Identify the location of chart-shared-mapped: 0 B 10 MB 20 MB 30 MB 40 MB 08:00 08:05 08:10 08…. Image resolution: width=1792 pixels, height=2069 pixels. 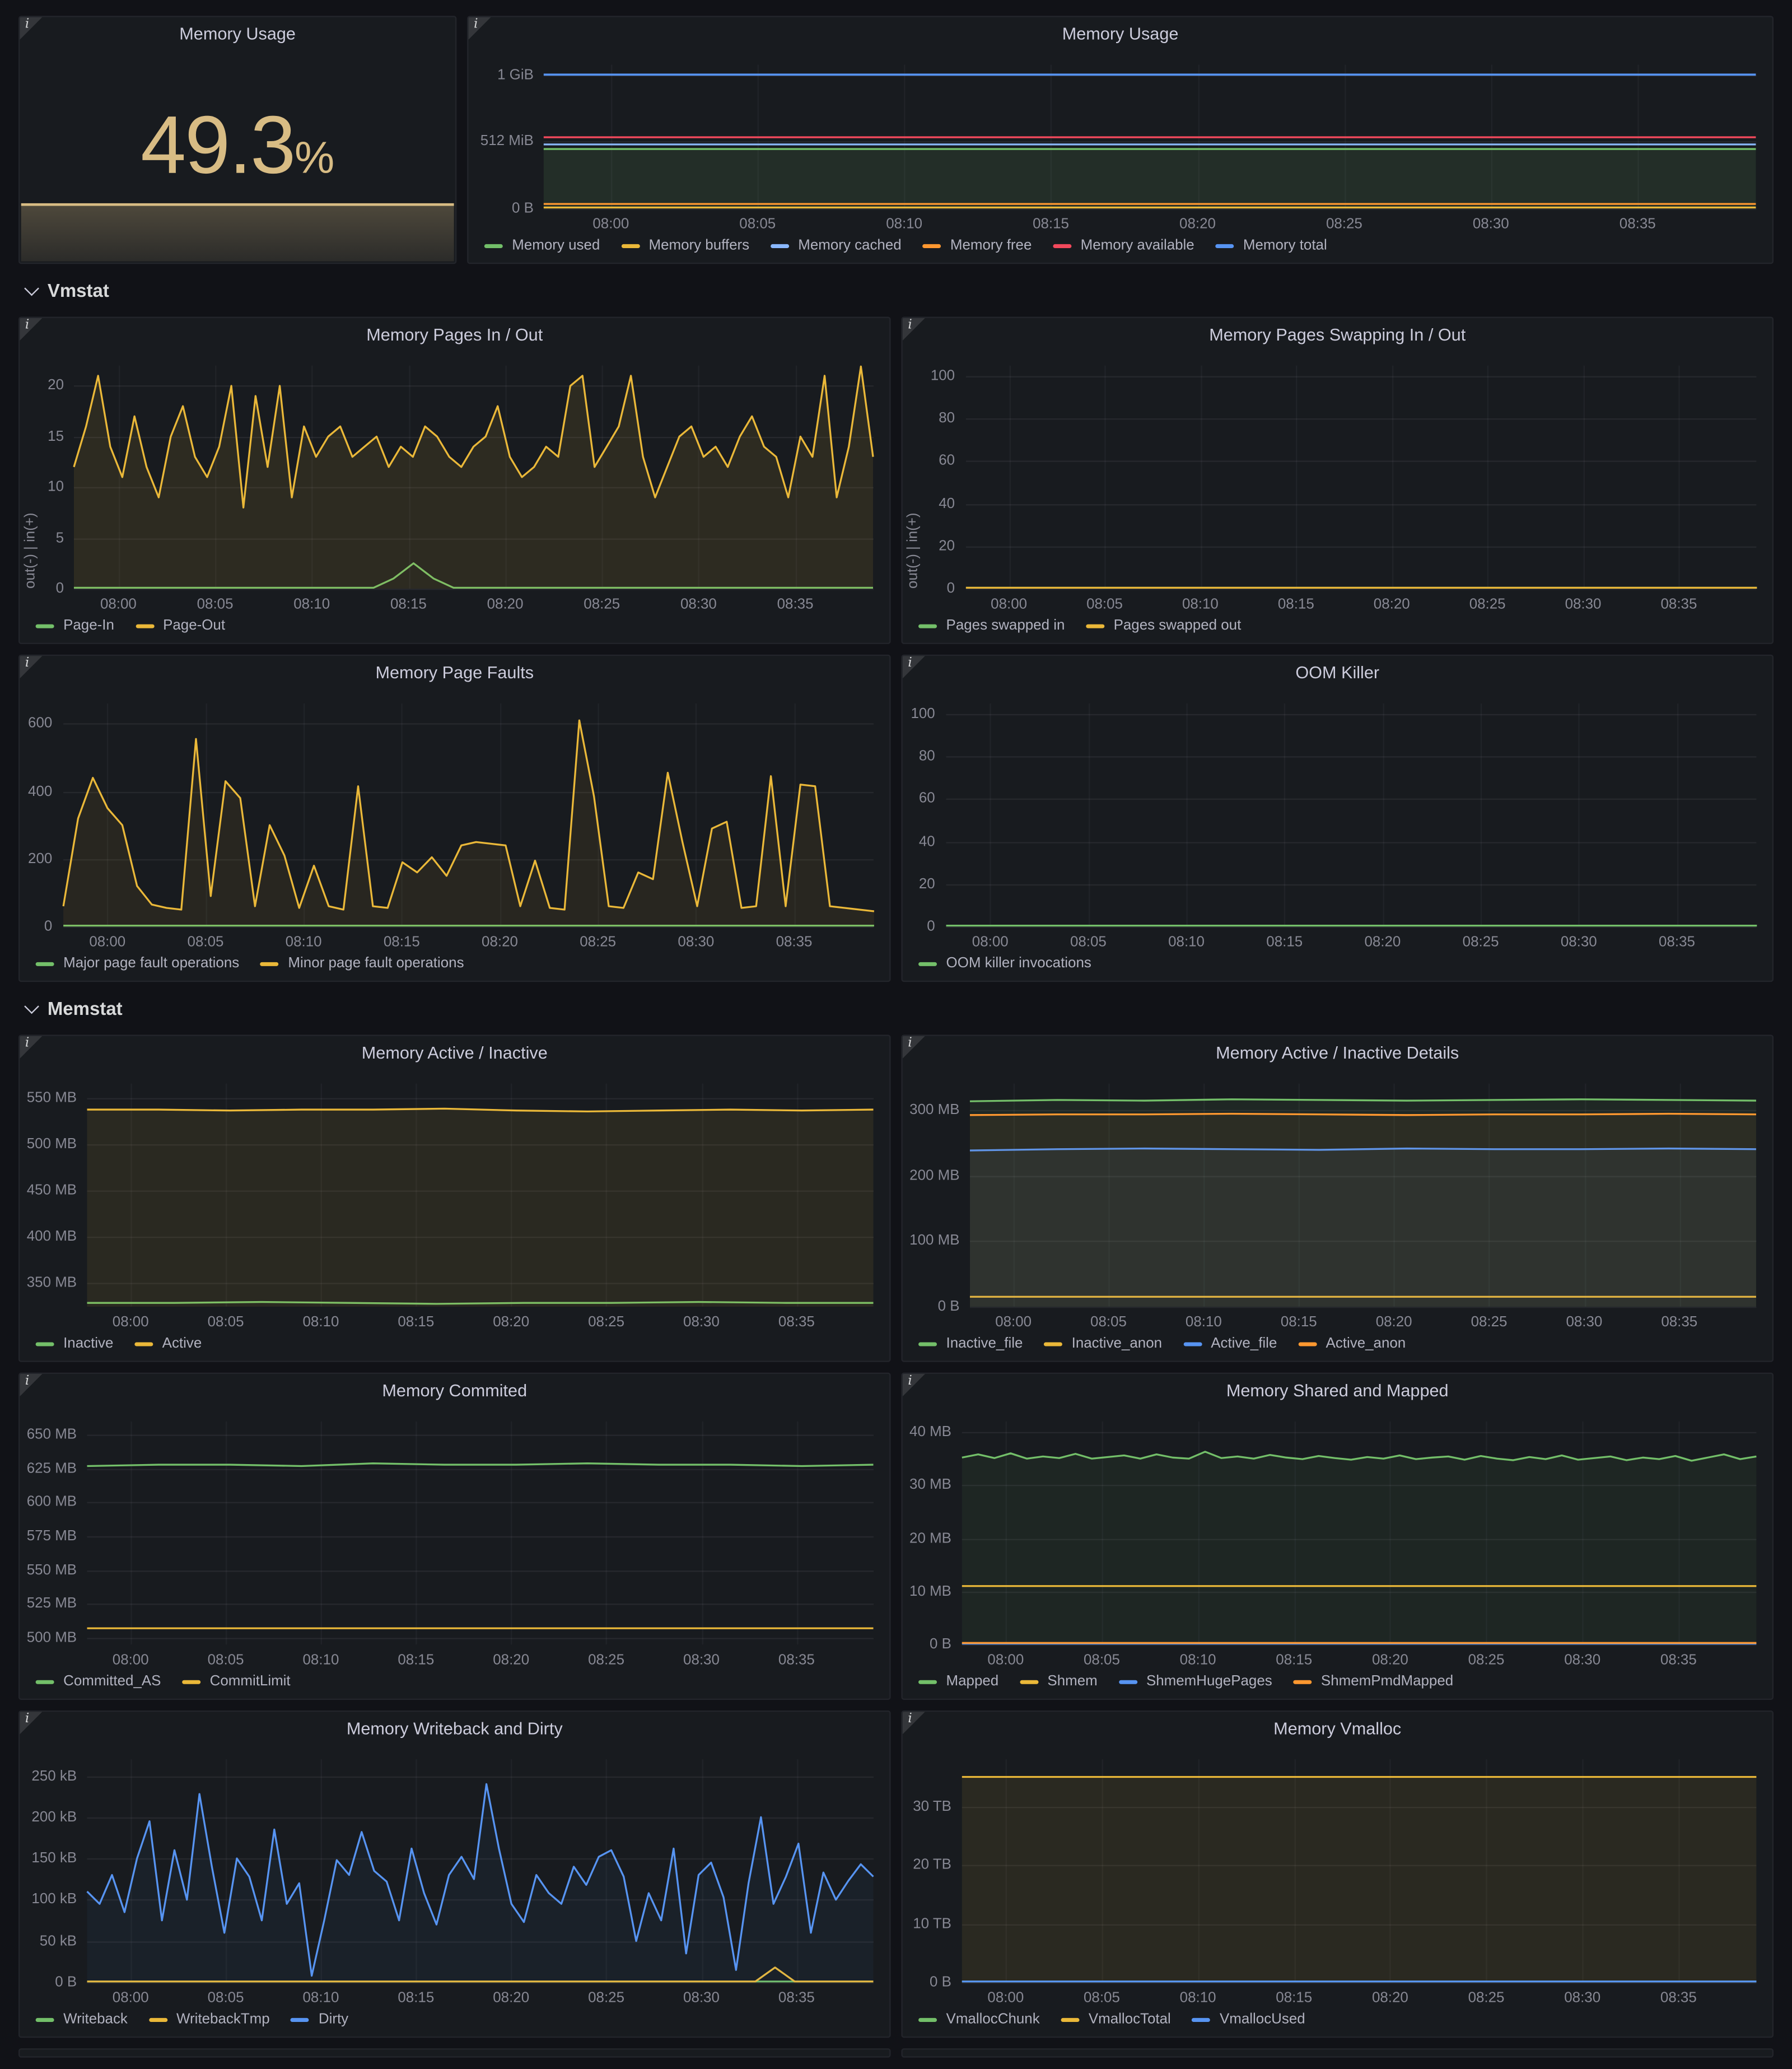
(1338, 1541).